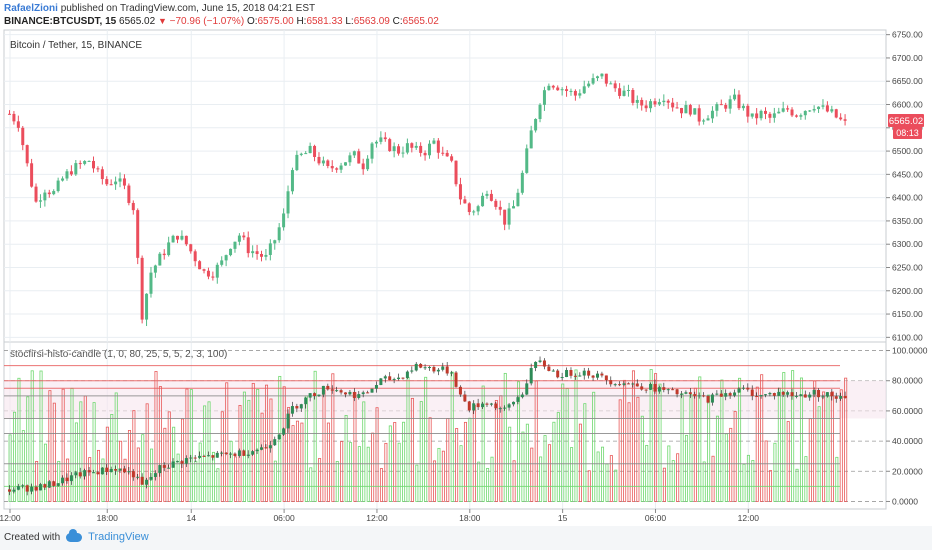 The image size is (932, 550). I want to click on price-tick-label: 6250.00, so click(907, 267).